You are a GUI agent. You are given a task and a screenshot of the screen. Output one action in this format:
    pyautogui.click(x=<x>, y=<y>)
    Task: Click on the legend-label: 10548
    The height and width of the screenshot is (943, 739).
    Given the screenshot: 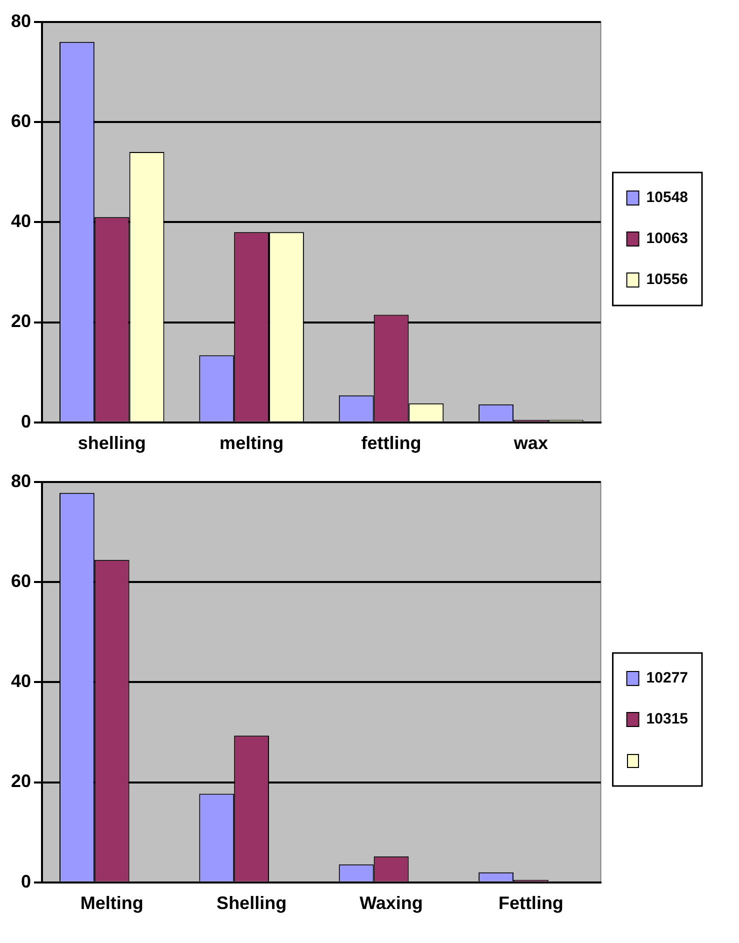 What is the action you would take?
    pyautogui.click(x=667, y=197)
    